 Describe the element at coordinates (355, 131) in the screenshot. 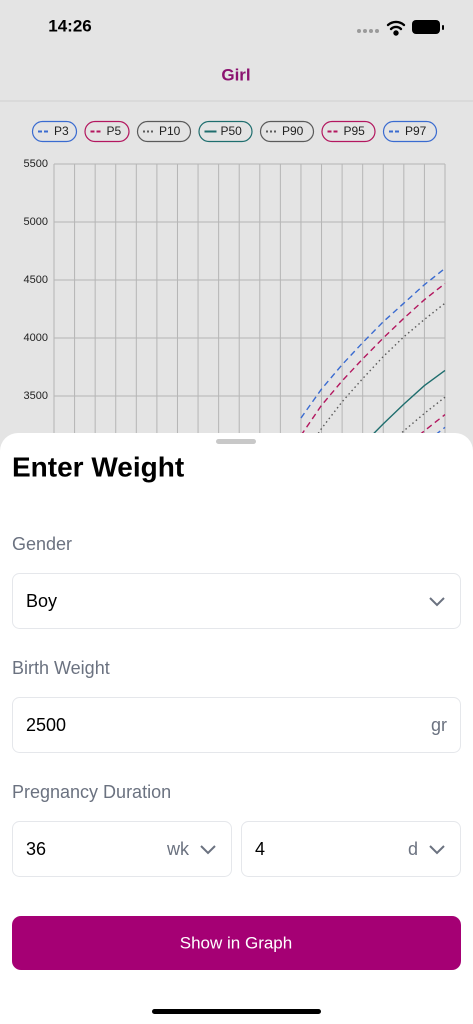

I see `legend-label: P95` at that location.